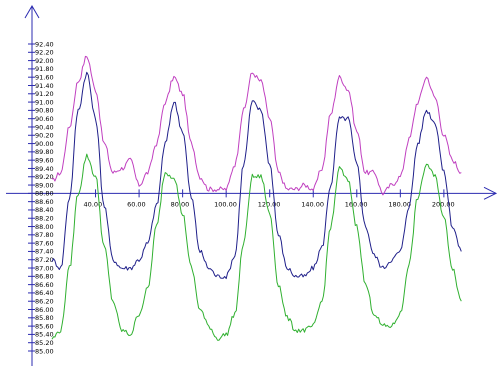 The height and width of the screenshot is (380, 504). I want to click on y-tick-label: 88.40, so click(44, 210).